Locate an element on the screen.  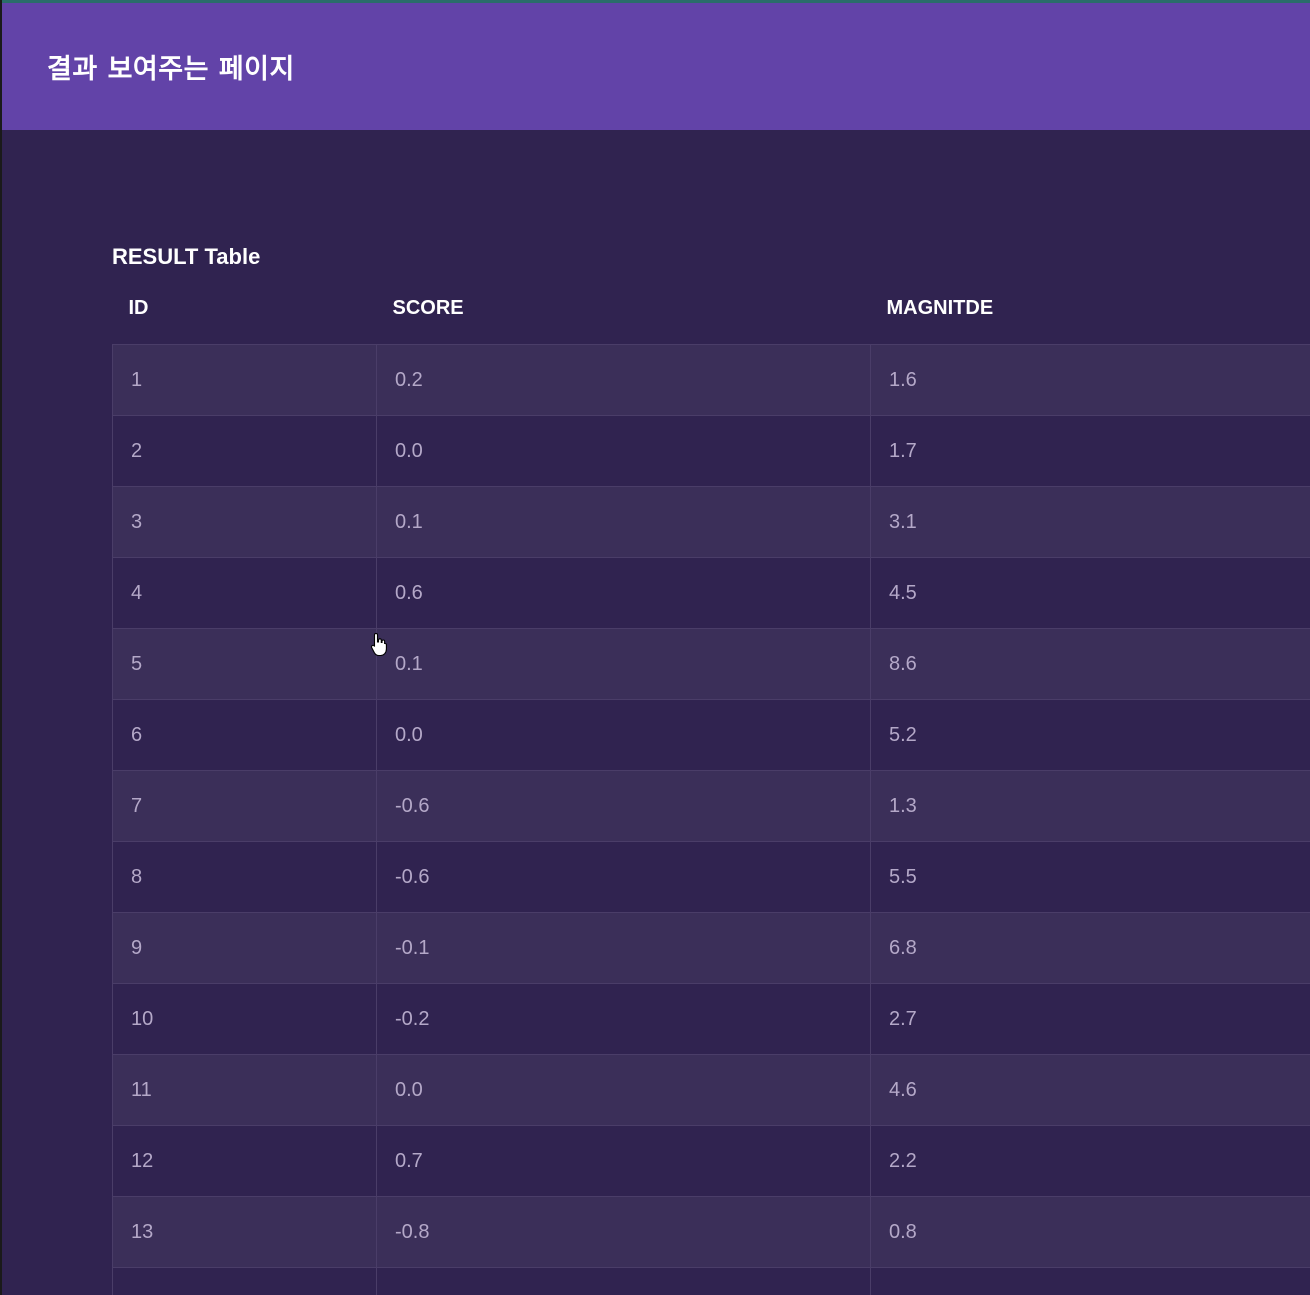
table-row: 2 0.0 1.7 is located at coordinates (711, 451).